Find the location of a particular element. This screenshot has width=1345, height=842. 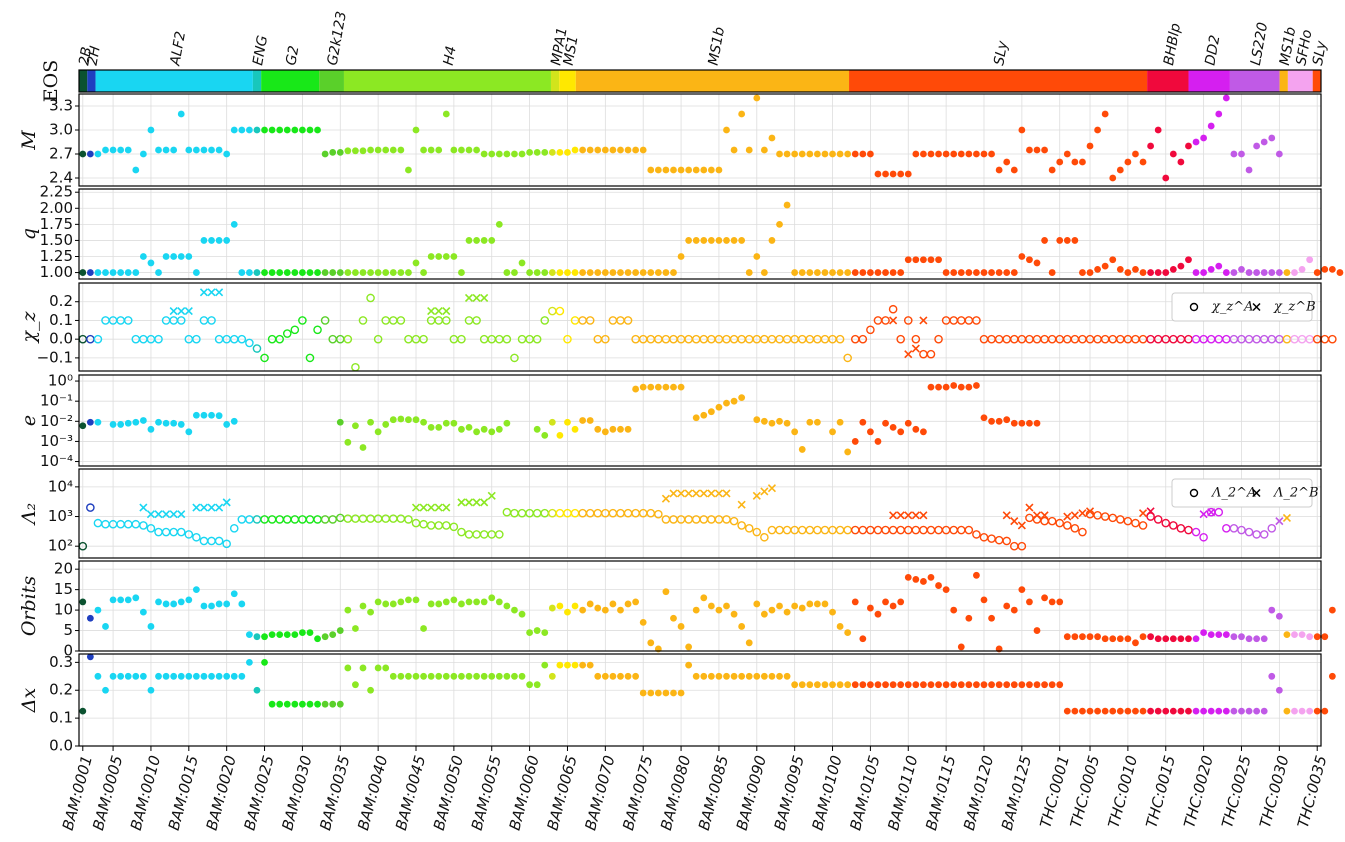

x-tick-label: THC:0010 is located at coordinates (1123, 792).